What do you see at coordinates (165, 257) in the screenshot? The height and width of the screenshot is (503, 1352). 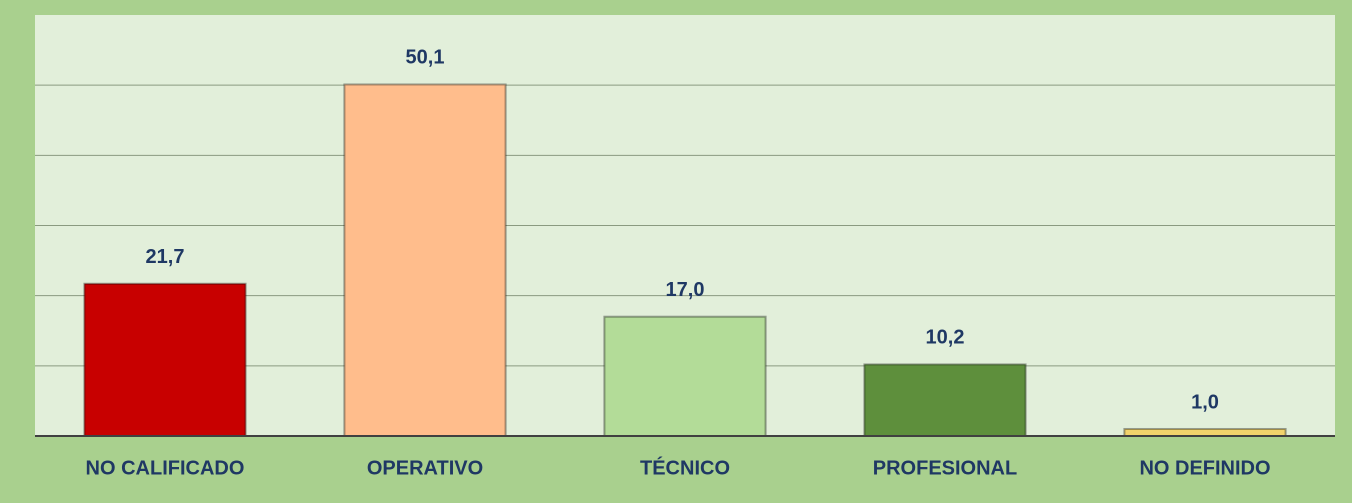 I see `data-label: 21,7` at bounding box center [165, 257].